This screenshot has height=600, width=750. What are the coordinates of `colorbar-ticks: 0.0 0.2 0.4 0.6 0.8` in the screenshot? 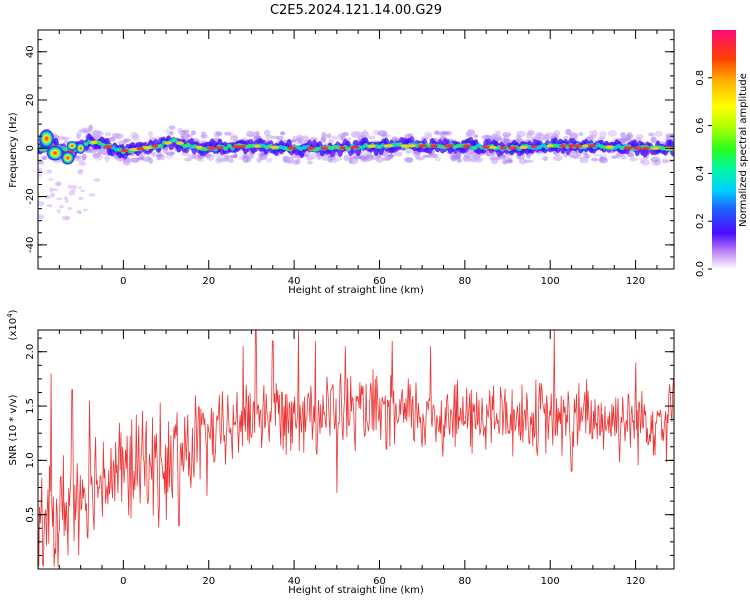 It's located at (703, 173).